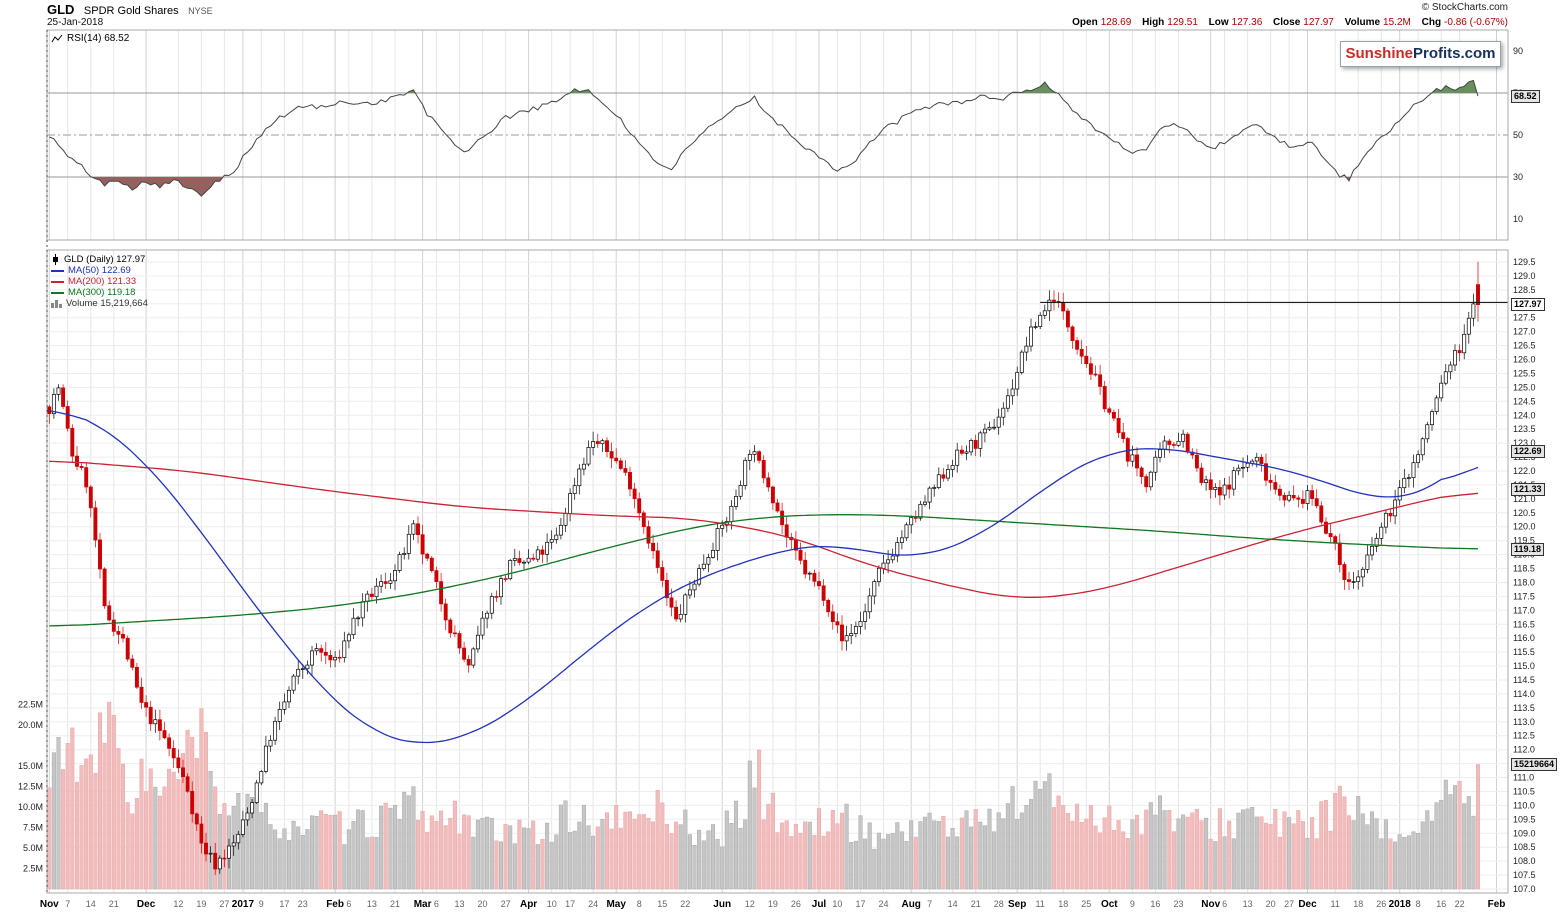 The width and height of the screenshot is (1565, 919). I want to click on svg-text: 123.5, so click(1524, 429).